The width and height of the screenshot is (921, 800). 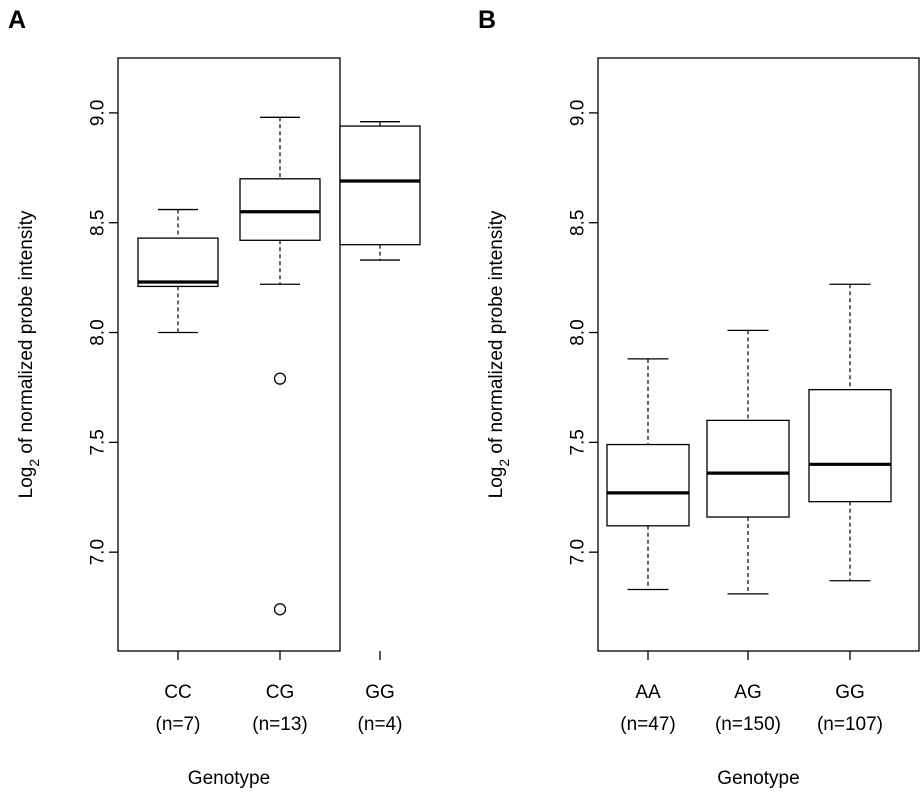 I want to click on x-category-label: CC, so click(x=177, y=692).